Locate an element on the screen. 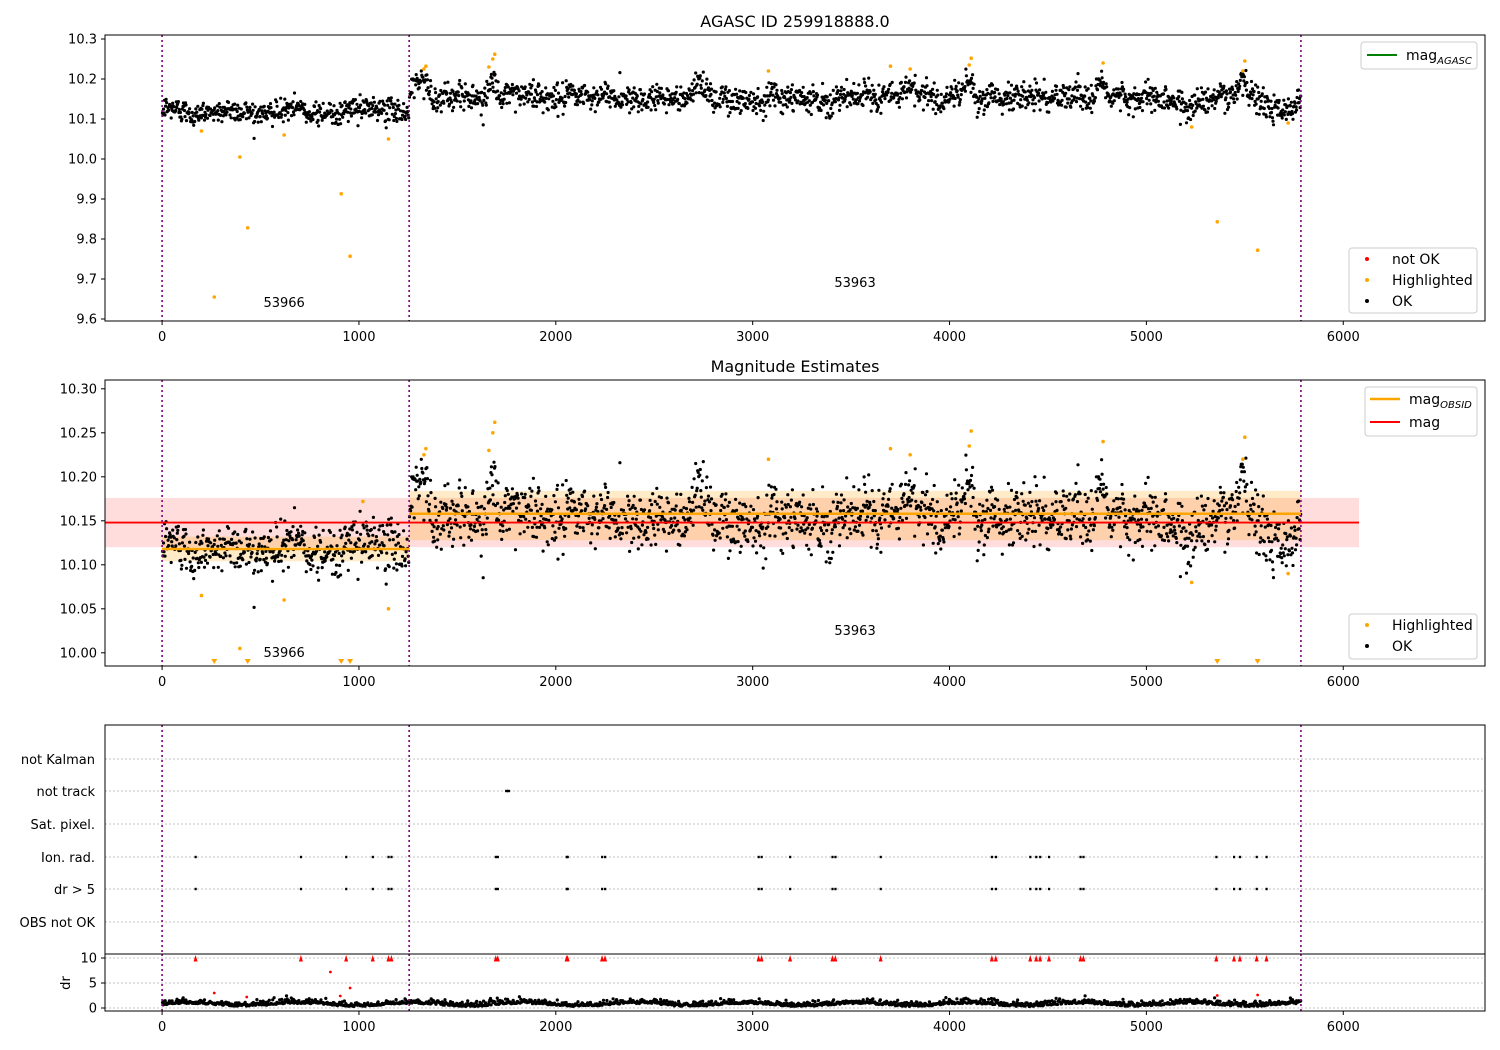 The image size is (1500, 1050). y-tick-label: 9.9 is located at coordinates (86, 200).